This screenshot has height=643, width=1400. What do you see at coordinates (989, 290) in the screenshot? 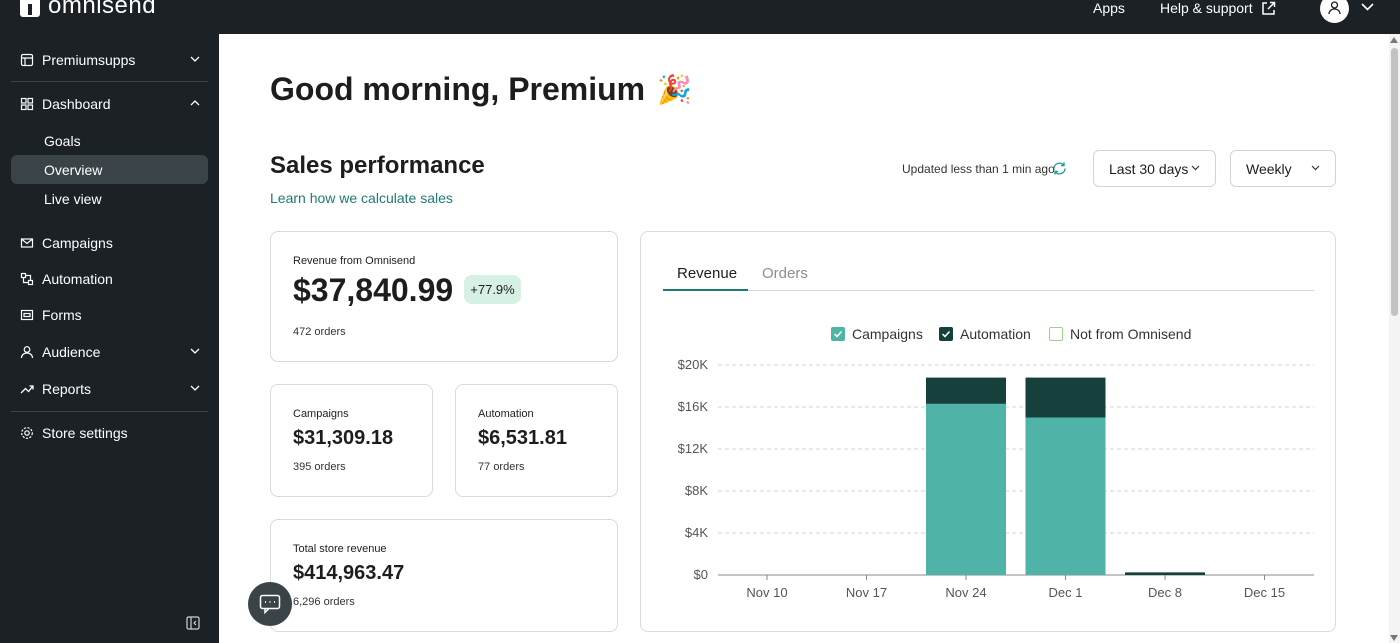
I see `tab-divider` at bounding box center [989, 290].